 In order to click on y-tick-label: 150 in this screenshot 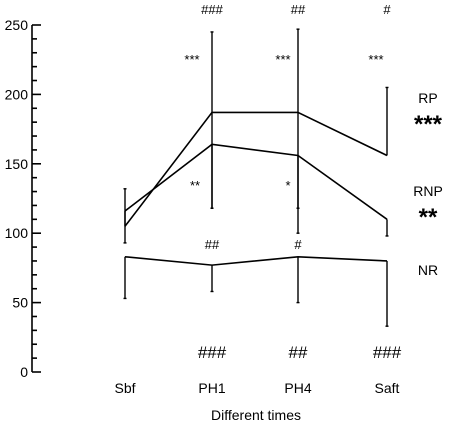, I will do `click(17, 164)`.